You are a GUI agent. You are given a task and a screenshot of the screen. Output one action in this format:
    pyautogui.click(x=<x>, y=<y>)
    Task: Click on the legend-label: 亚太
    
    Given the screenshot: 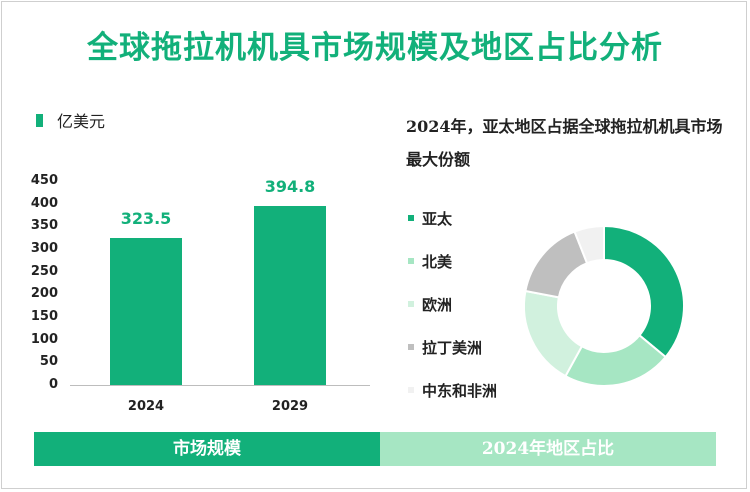 What is the action you would take?
    pyautogui.click(x=437, y=218)
    